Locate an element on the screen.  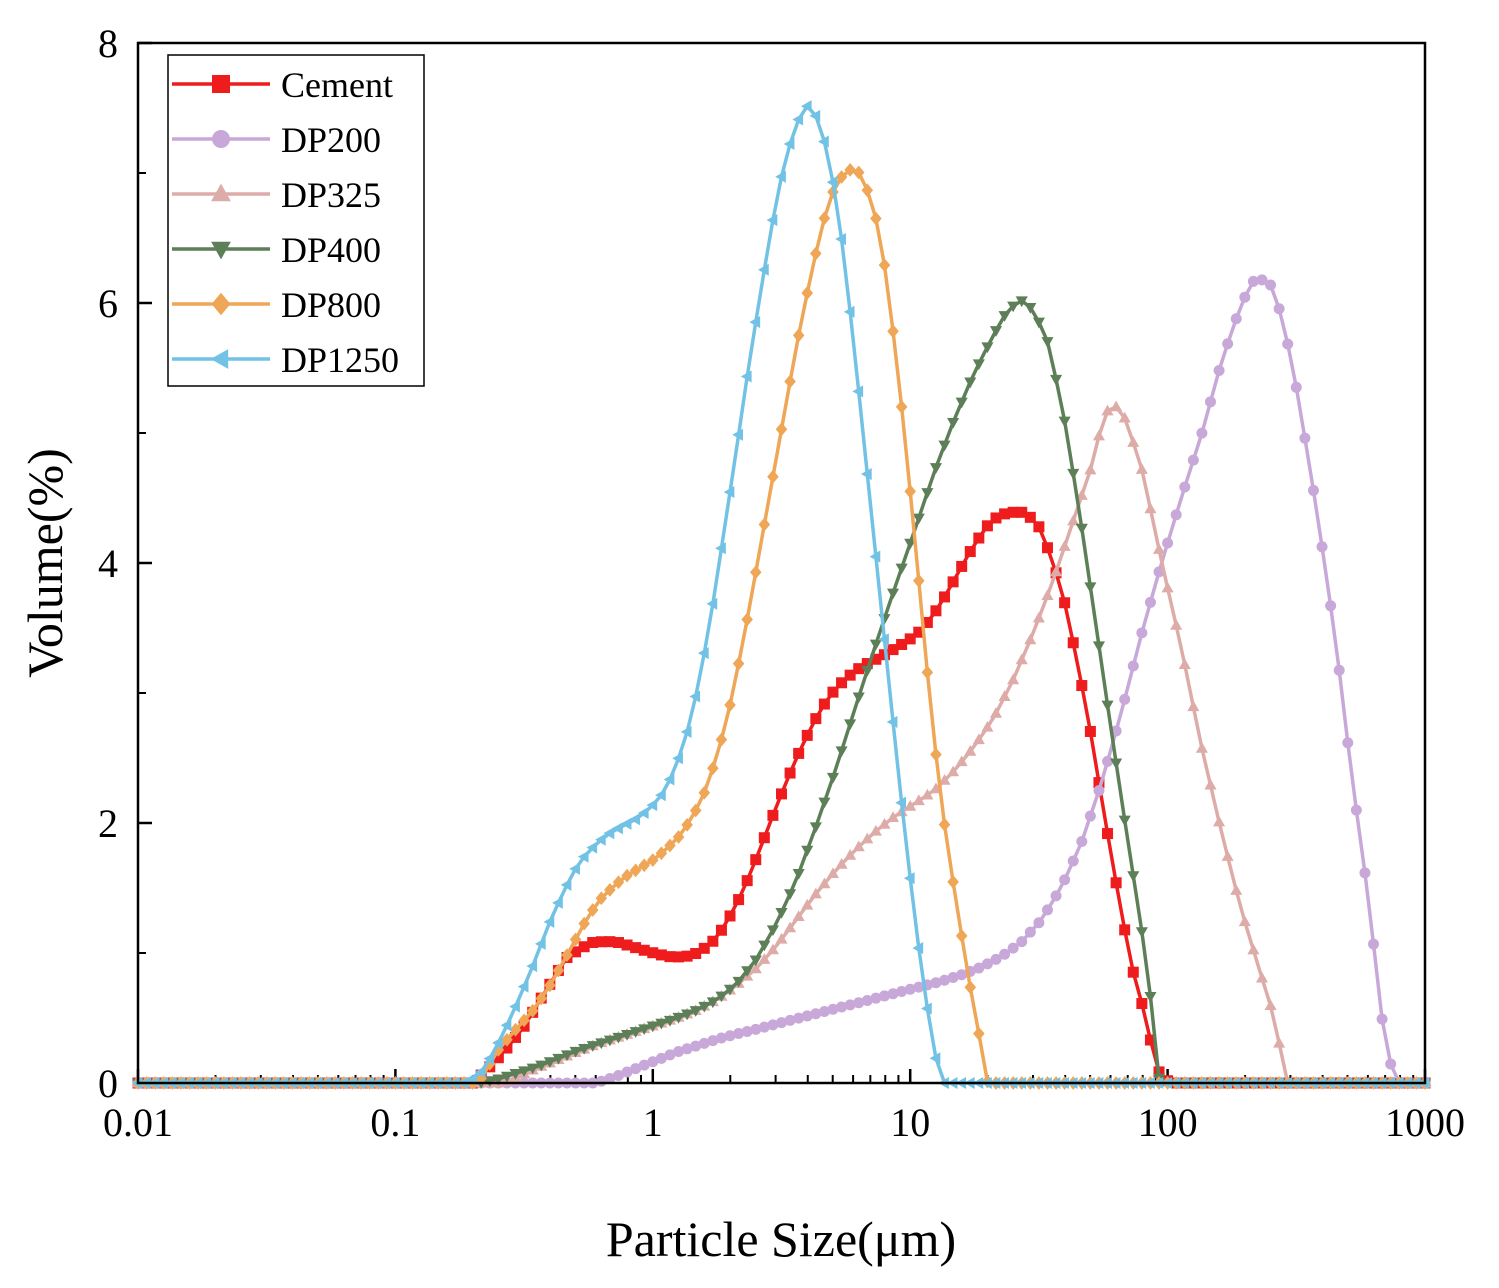
legend-marker-dp800 is located at coordinates (221, 304).